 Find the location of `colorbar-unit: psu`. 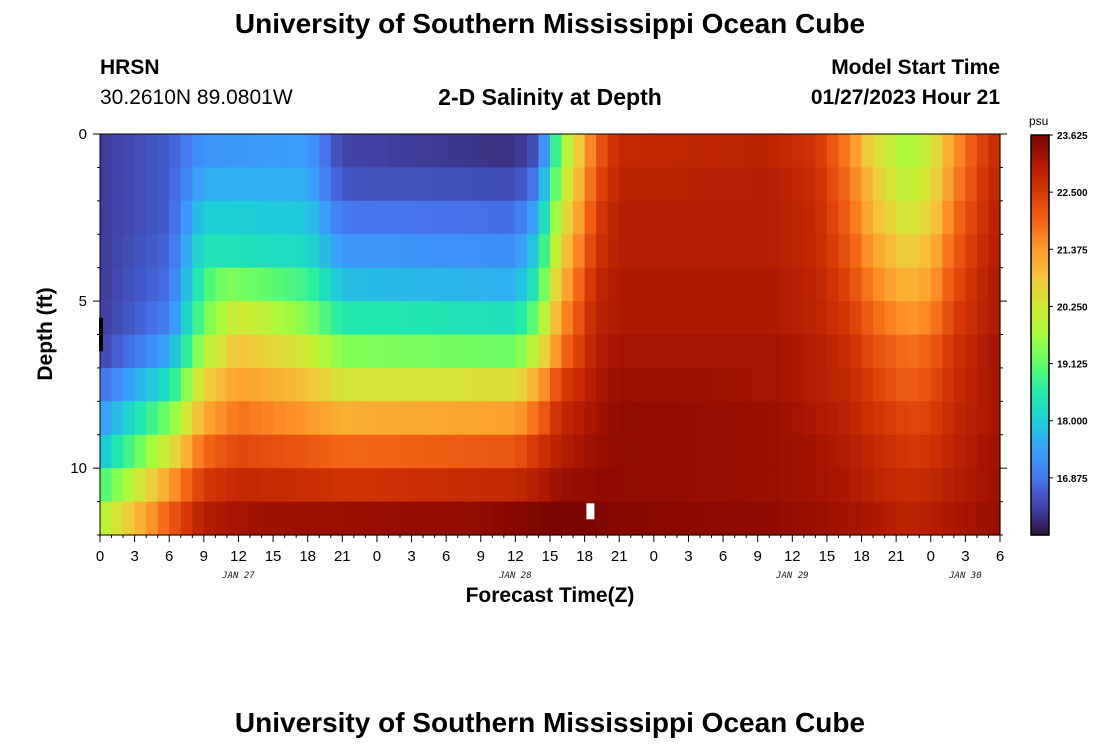

colorbar-unit: psu is located at coordinates (1038, 121).